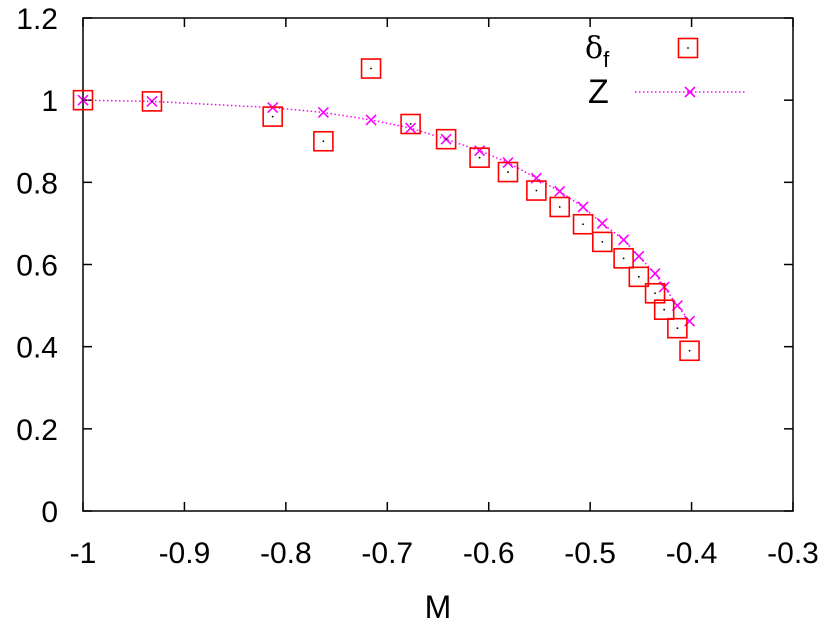 The width and height of the screenshot is (830, 630). What do you see at coordinates (598, 92) in the screenshot?
I see `legend-label-z: Z` at bounding box center [598, 92].